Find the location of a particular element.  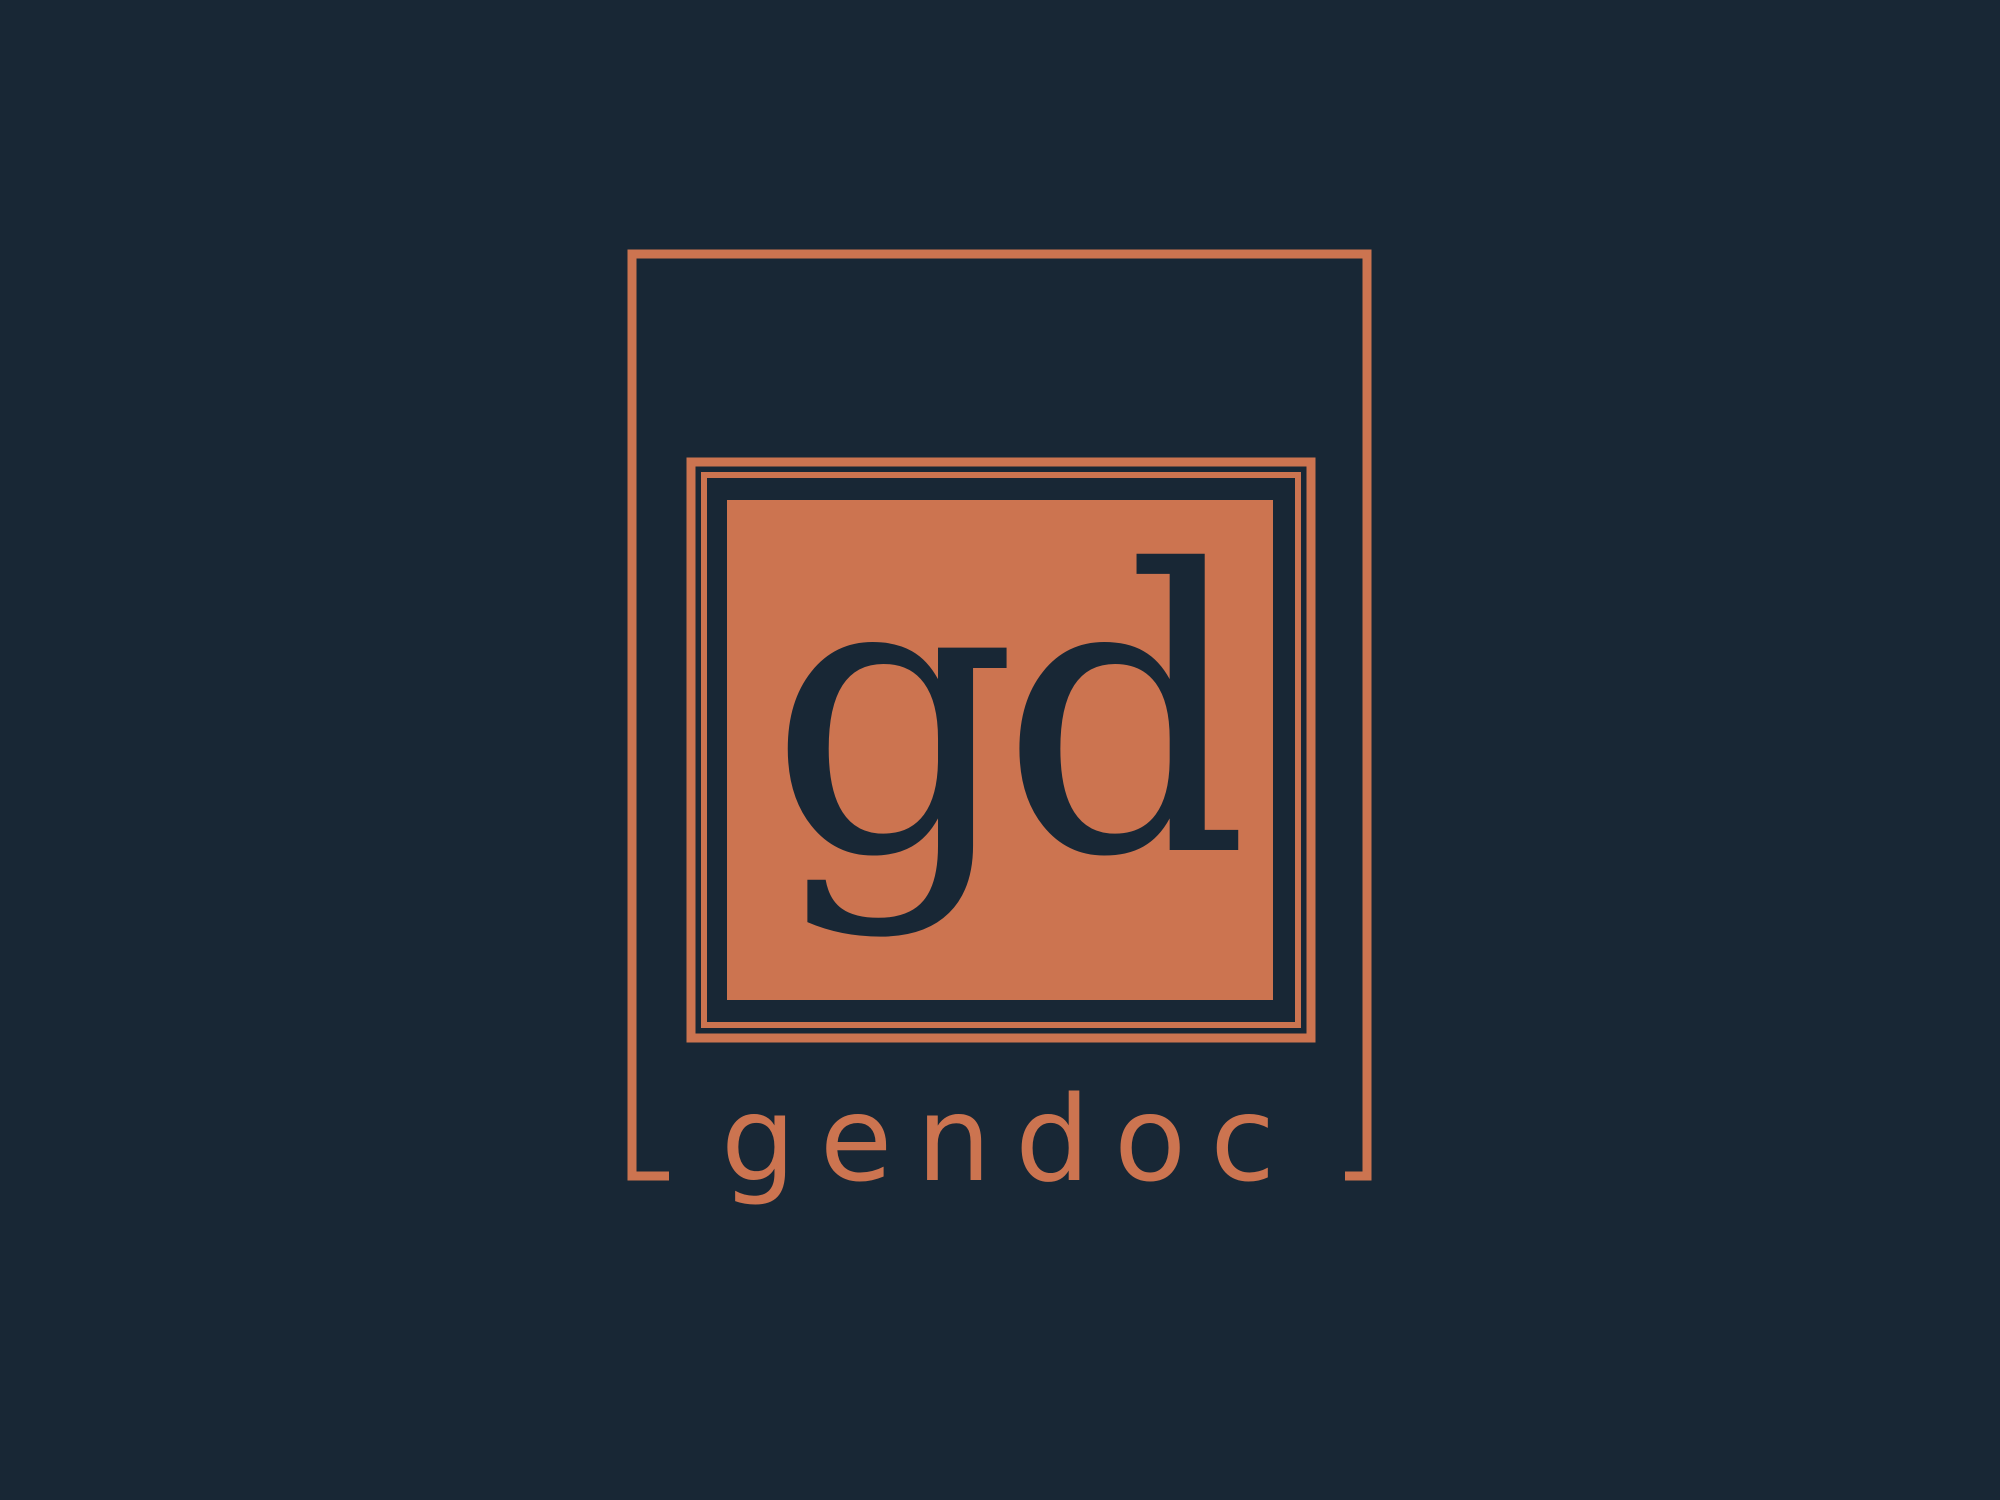

inner-square-border is located at coordinates (1001, 750).